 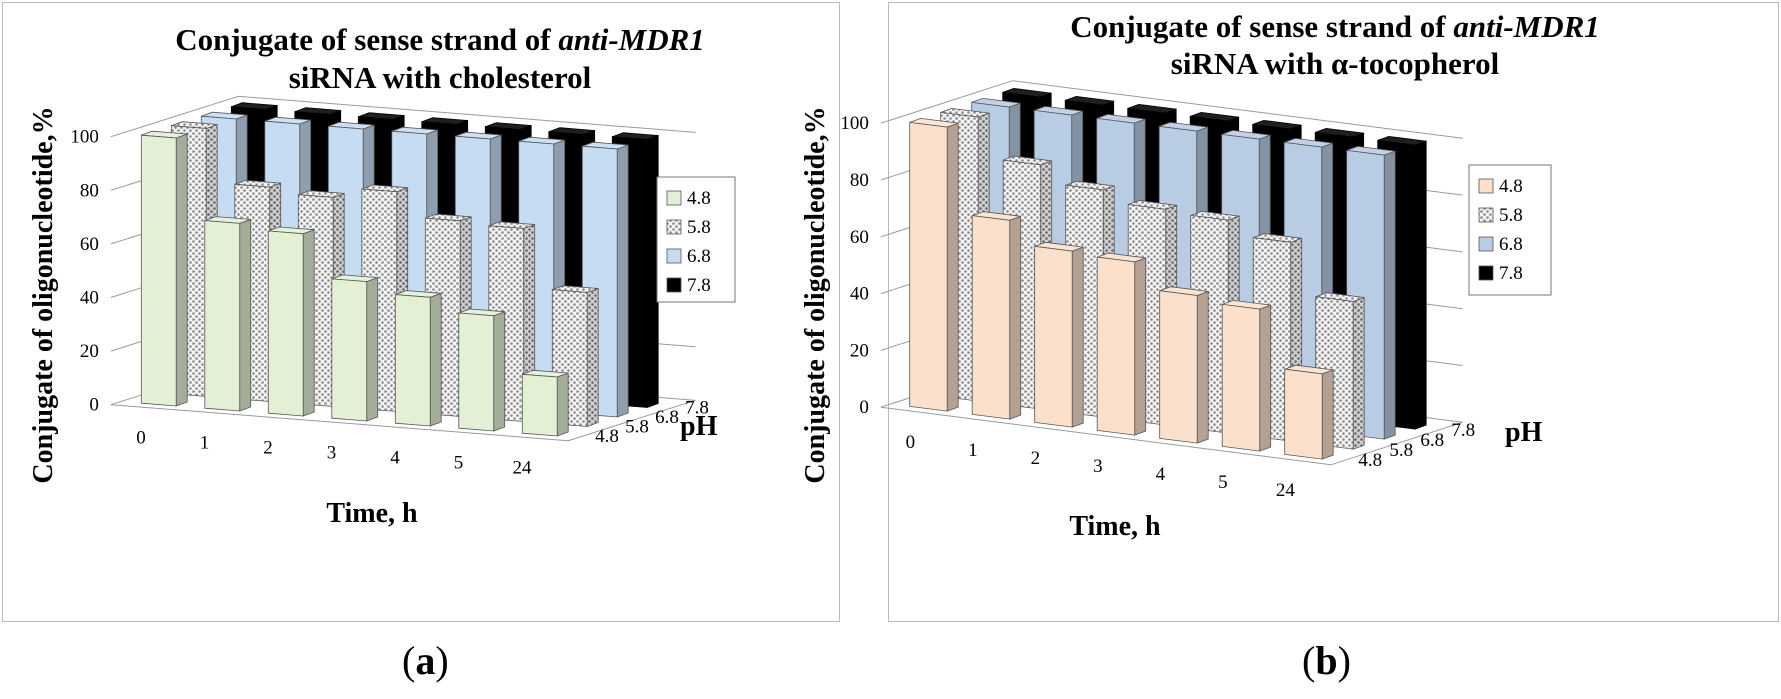 I want to click on b-ztick: 6.8, so click(x=1432, y=440).